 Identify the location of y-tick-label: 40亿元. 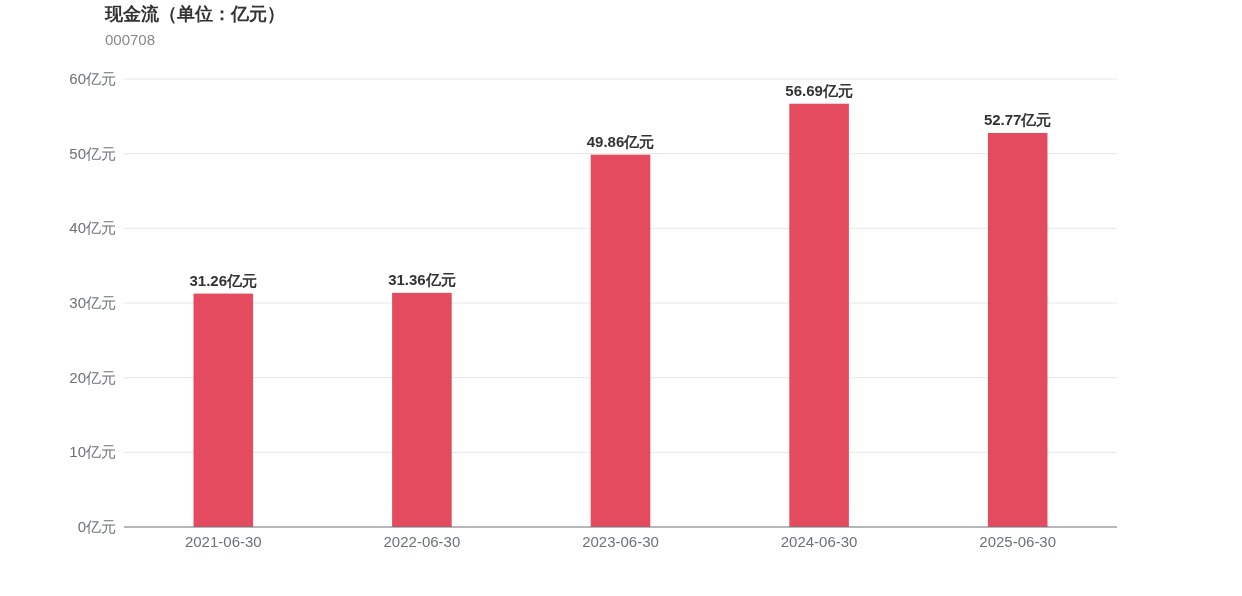
(92, 228).